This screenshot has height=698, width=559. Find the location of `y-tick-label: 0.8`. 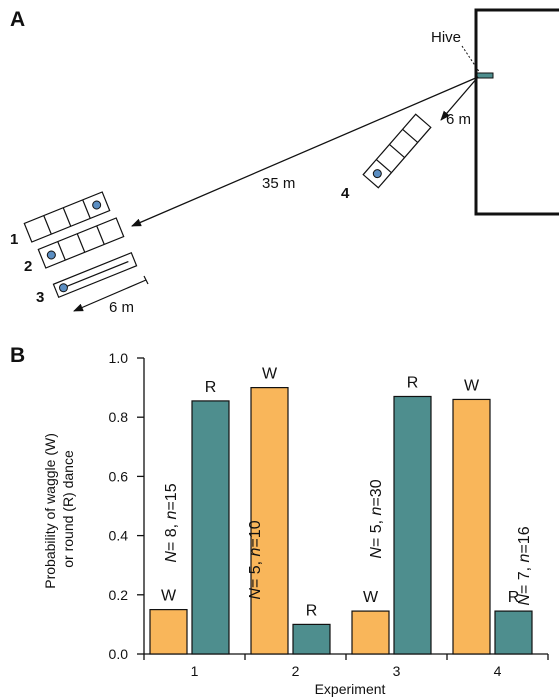

y-tick-label: 0.8 is located at coordinates (119, 417).